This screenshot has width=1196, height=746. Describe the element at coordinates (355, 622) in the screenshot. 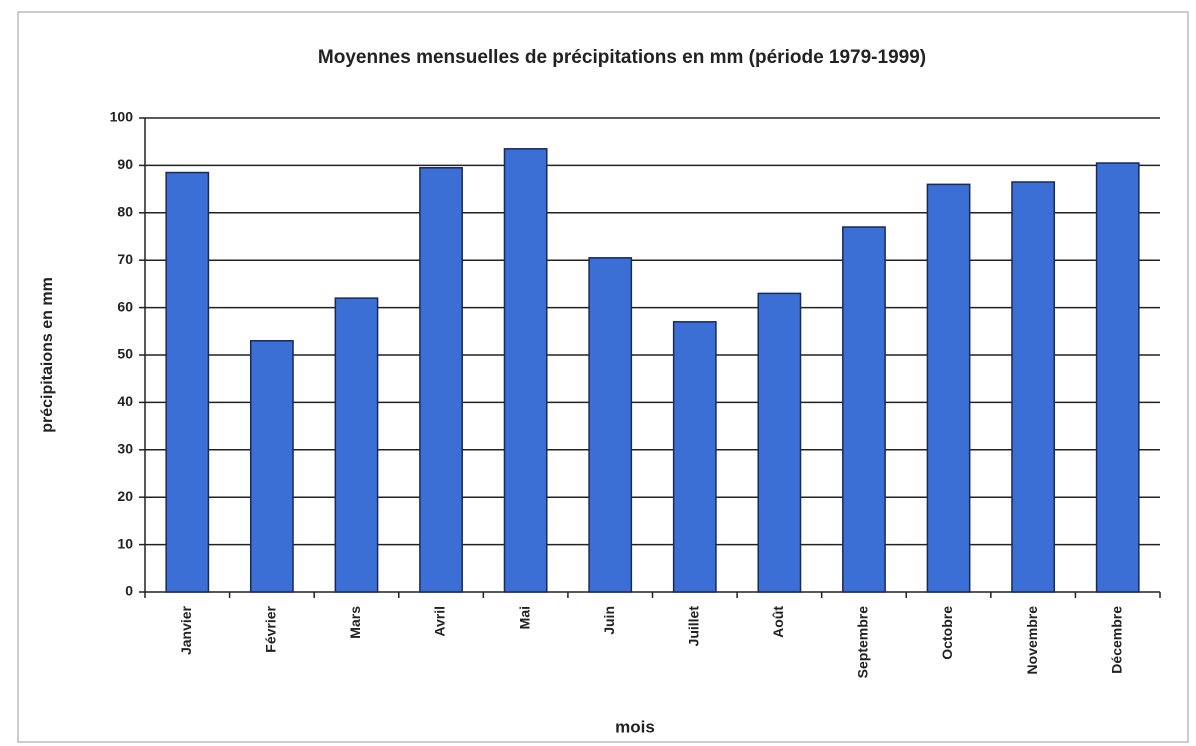

I see `x-tick-label: Mars` at that location.